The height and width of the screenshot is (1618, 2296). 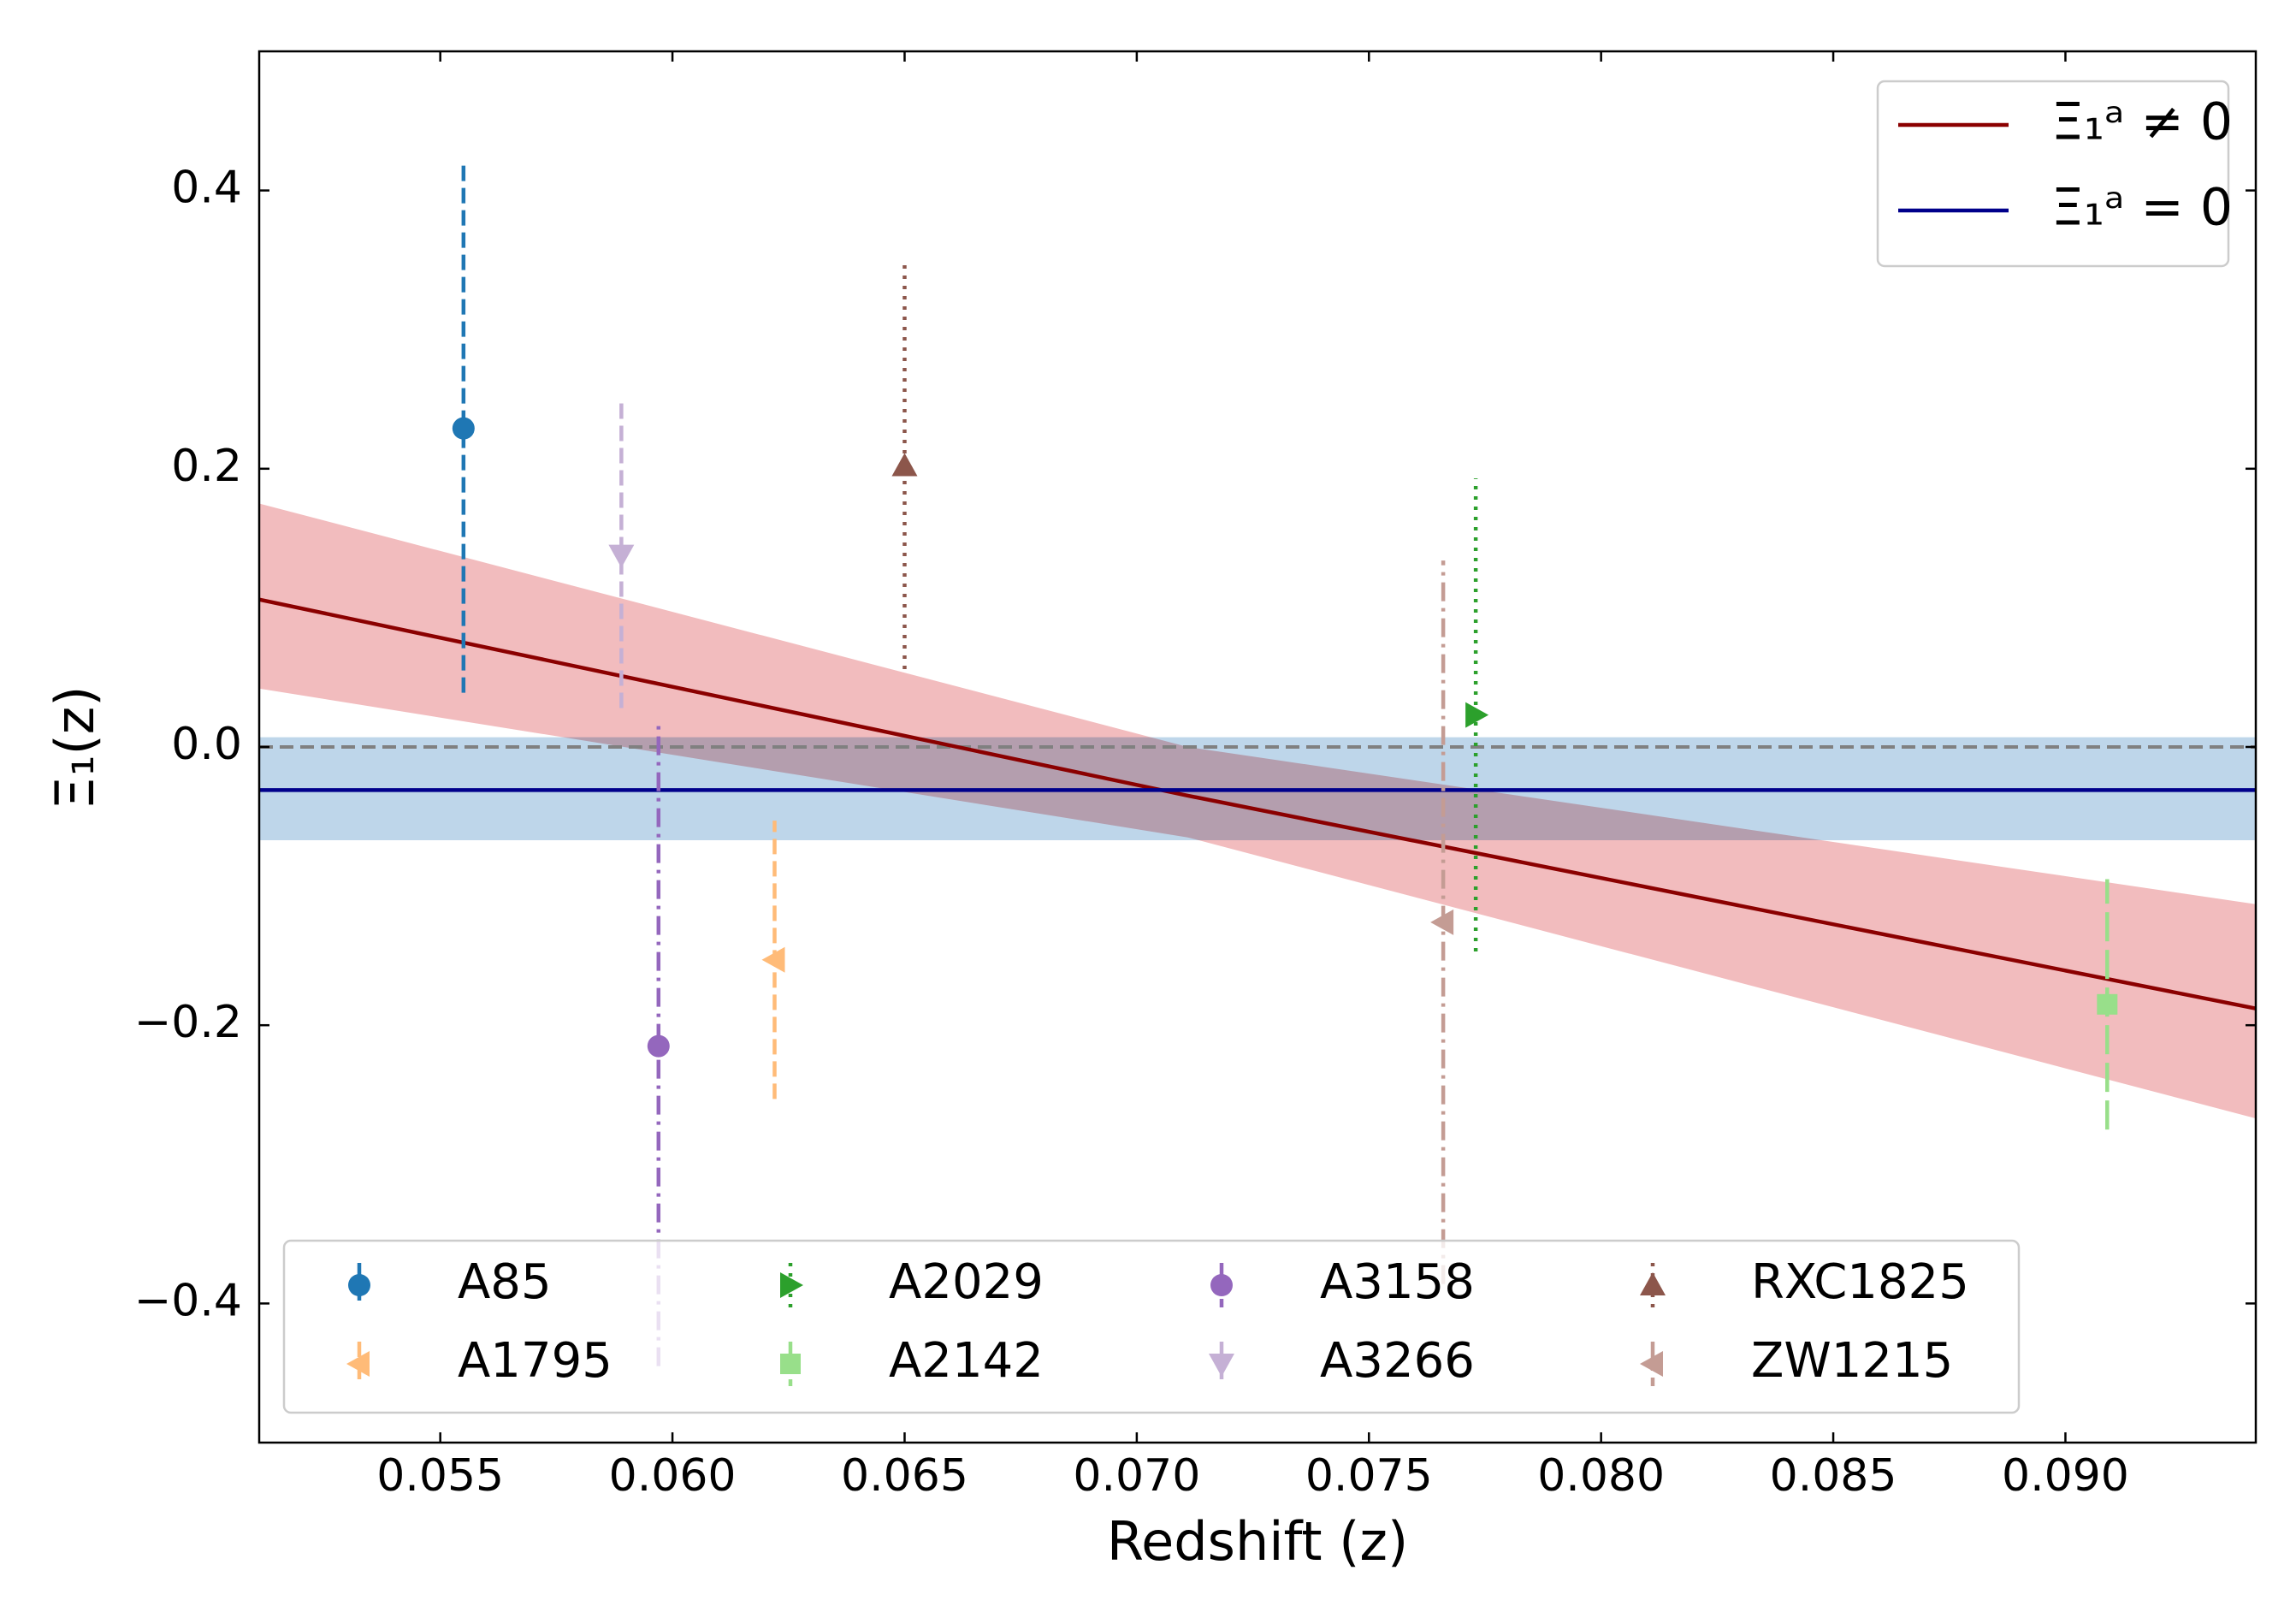 I want to click on legend-label: A3266, so click(x=1397, y=1361).